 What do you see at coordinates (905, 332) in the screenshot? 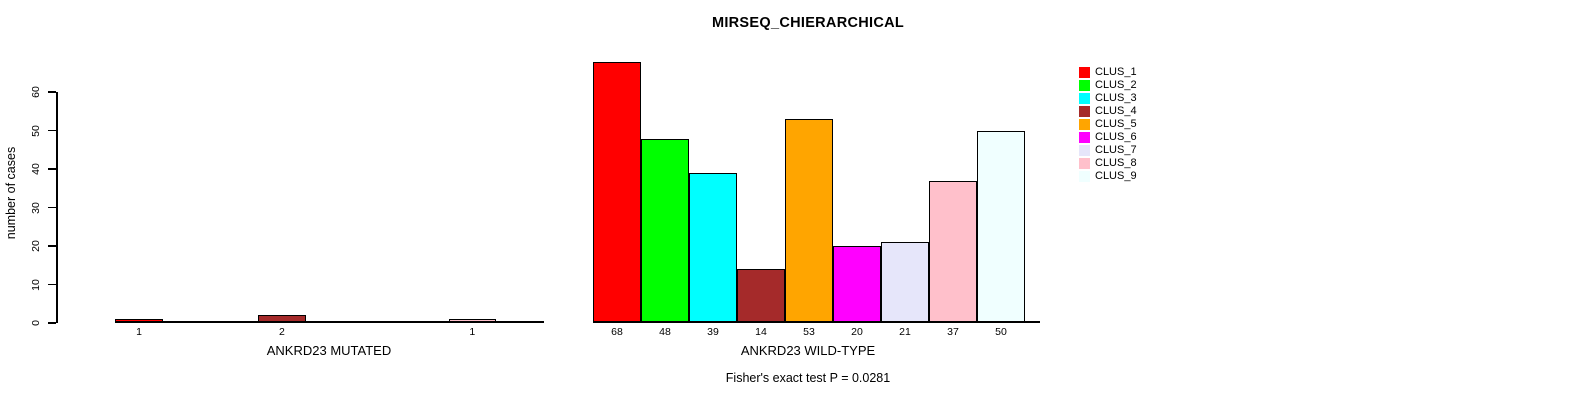
I see `bar-value-label: 21` at bounding box center [905, 332].